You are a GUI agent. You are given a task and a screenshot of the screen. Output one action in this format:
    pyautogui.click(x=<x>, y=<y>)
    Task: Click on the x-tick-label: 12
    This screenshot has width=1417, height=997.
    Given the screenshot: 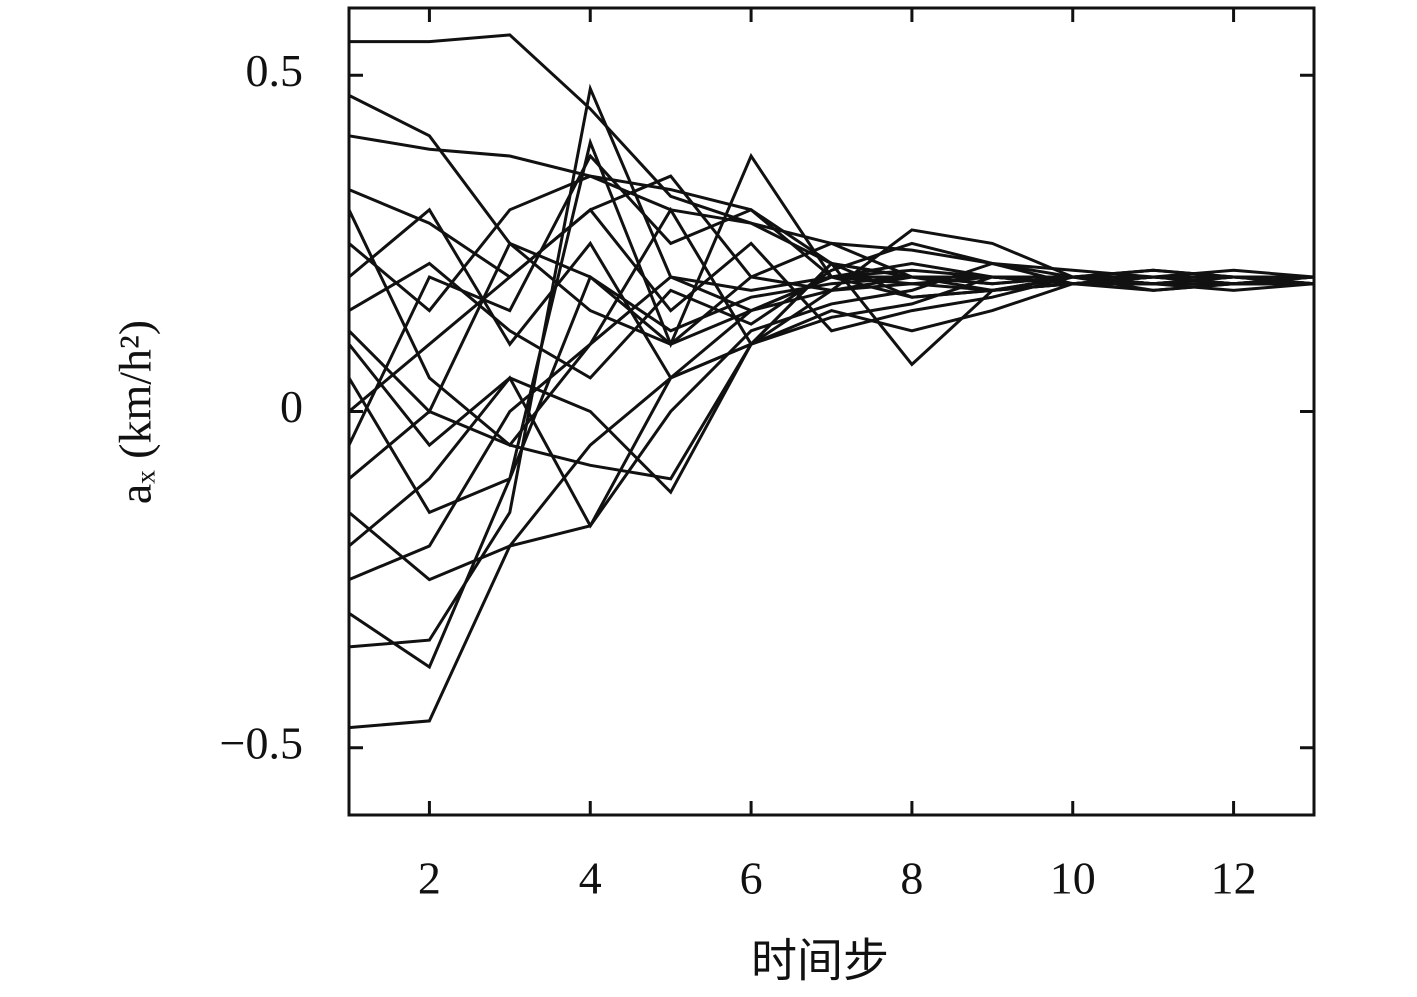 What is the action you would take?
    pyautogui.click(x=1234, y=878)
    